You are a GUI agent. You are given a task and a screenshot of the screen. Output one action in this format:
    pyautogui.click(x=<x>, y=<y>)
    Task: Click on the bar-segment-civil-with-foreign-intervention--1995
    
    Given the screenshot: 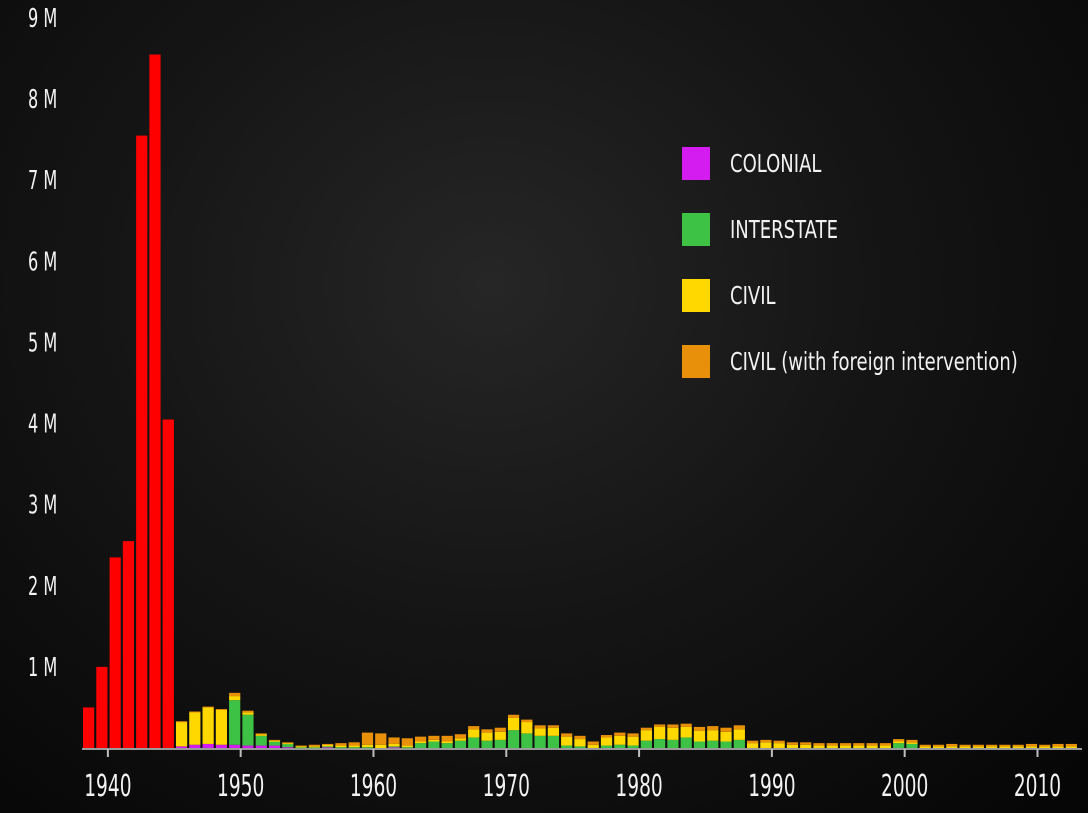 What is the action you would take?
    pyautogui.click(x=832, y=744)
    